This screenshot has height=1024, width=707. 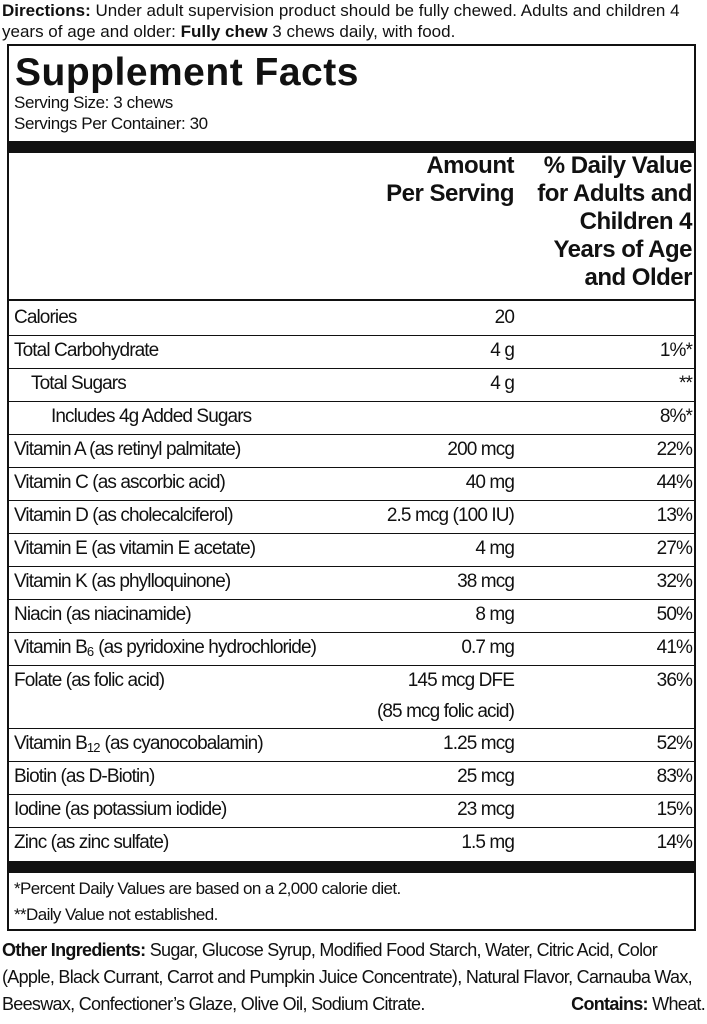 I want to click on amount: 200 mcg, so click(x=480, y=449).